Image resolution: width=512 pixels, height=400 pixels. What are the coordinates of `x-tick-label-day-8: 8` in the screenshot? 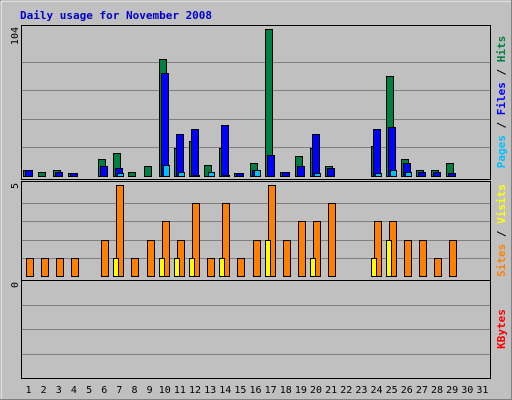 It's located at (134, 390).